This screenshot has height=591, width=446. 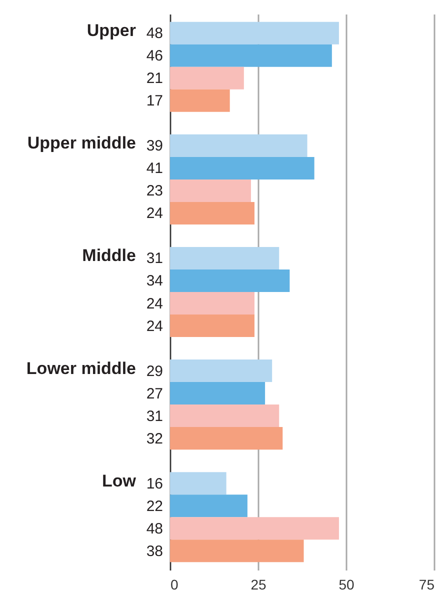 What do you see at coordinates (154, 101) in the screenshot?
I see `data-label: 17` at bounding box center [154, 101].